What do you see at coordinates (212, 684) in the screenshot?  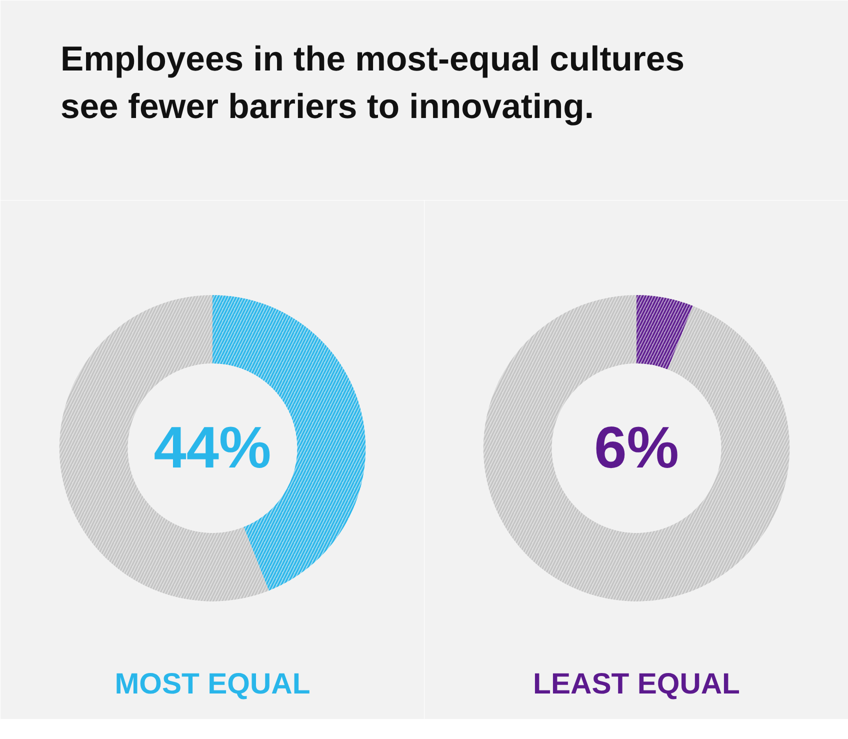 I see `text: MOST EQUAL` at bounding box center [212, 684].